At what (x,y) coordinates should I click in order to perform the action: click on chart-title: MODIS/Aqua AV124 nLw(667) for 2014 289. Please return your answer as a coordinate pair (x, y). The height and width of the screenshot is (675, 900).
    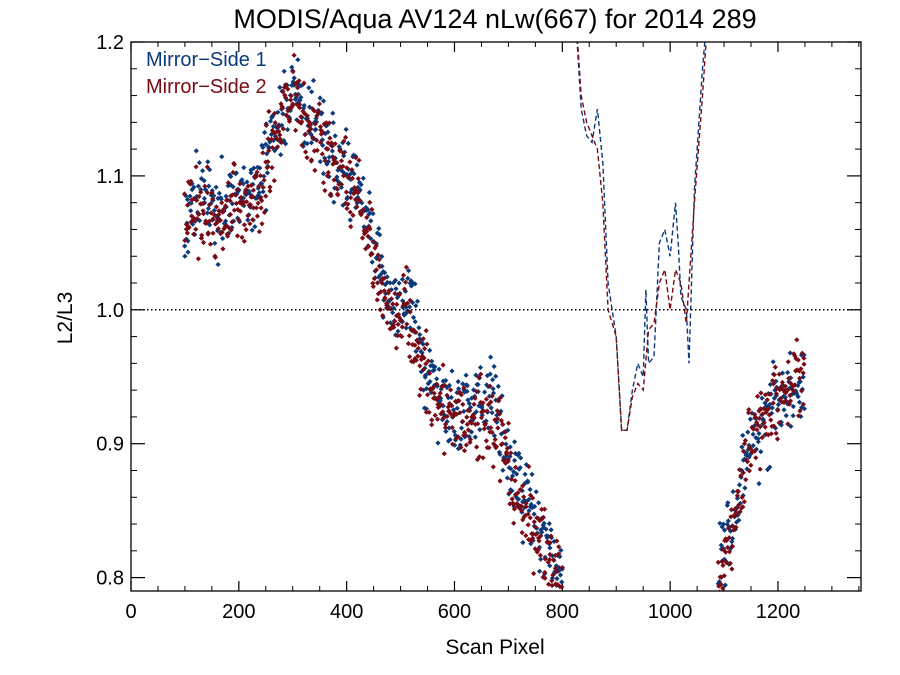
    Looking at the image, I should click on (494, 19).